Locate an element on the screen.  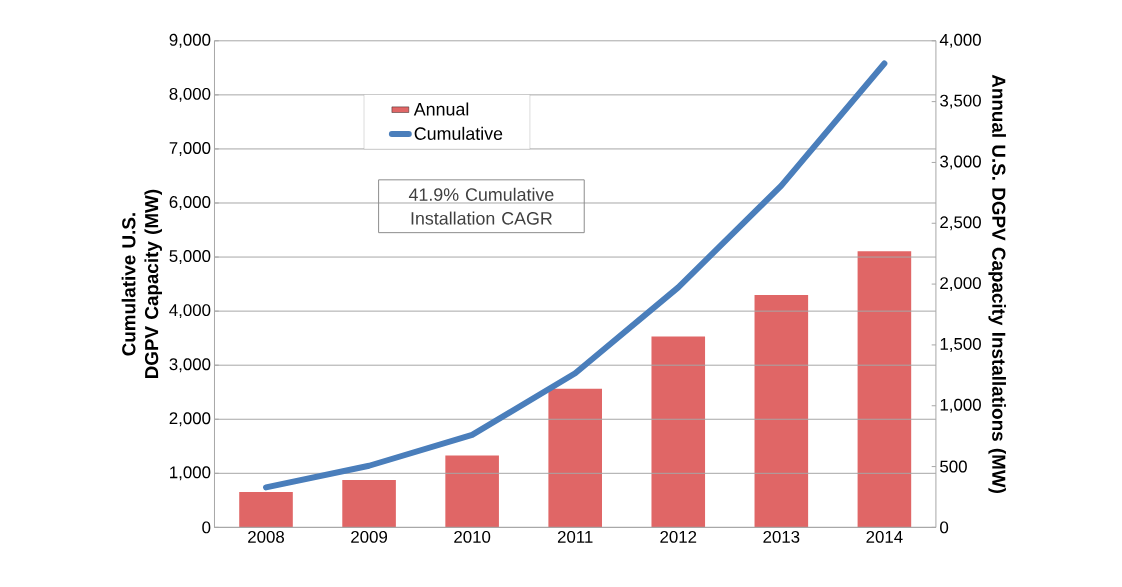
y2-tick-label: 2,500 is located at coordinates (960, 223).